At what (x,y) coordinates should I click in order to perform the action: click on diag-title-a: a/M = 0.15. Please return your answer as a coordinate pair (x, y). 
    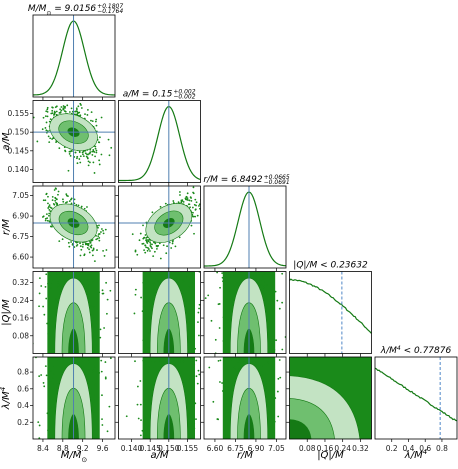
    Looking at the image, I should click on (148, 95).